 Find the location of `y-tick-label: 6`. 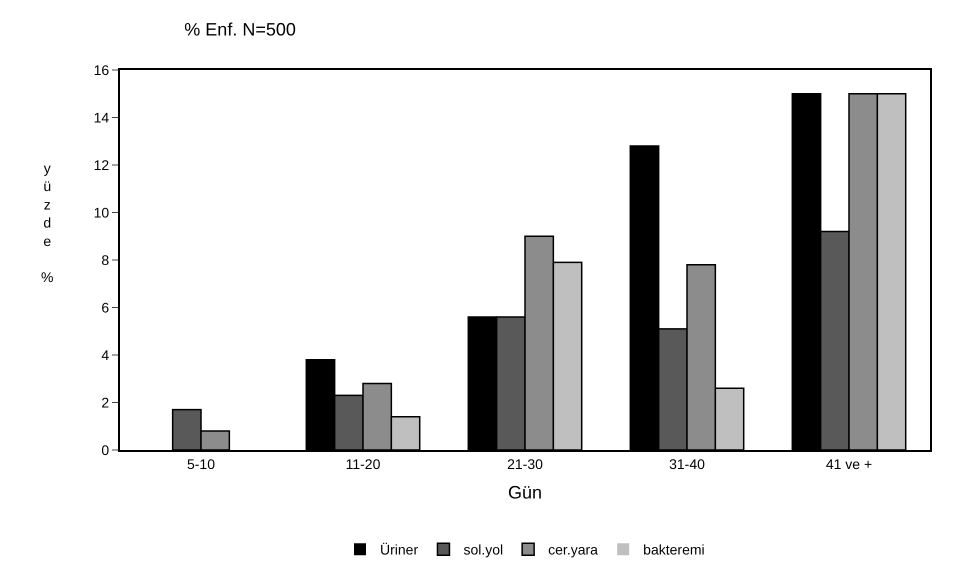

y-tick-label: 6 is located at coordinates (105, 307).